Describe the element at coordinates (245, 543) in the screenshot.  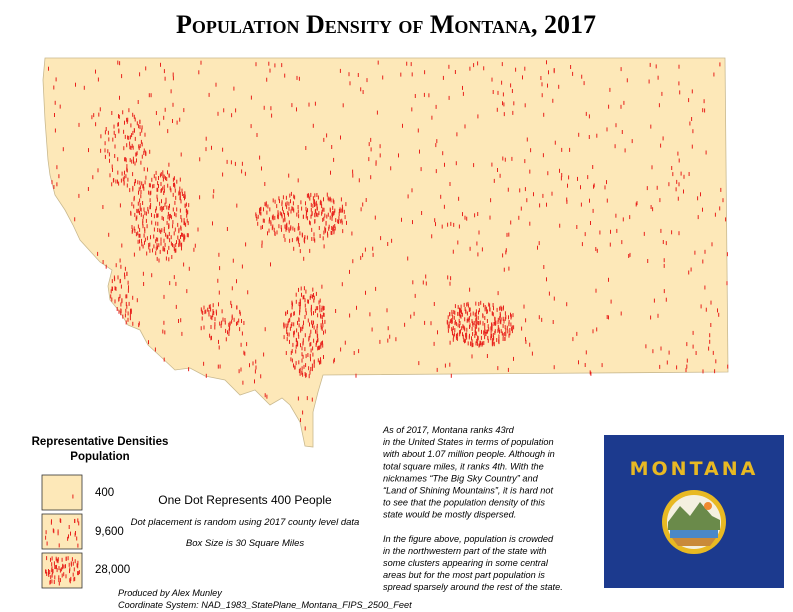
I see `box-size-note: Box Size is 30 Square Miles` at that location.